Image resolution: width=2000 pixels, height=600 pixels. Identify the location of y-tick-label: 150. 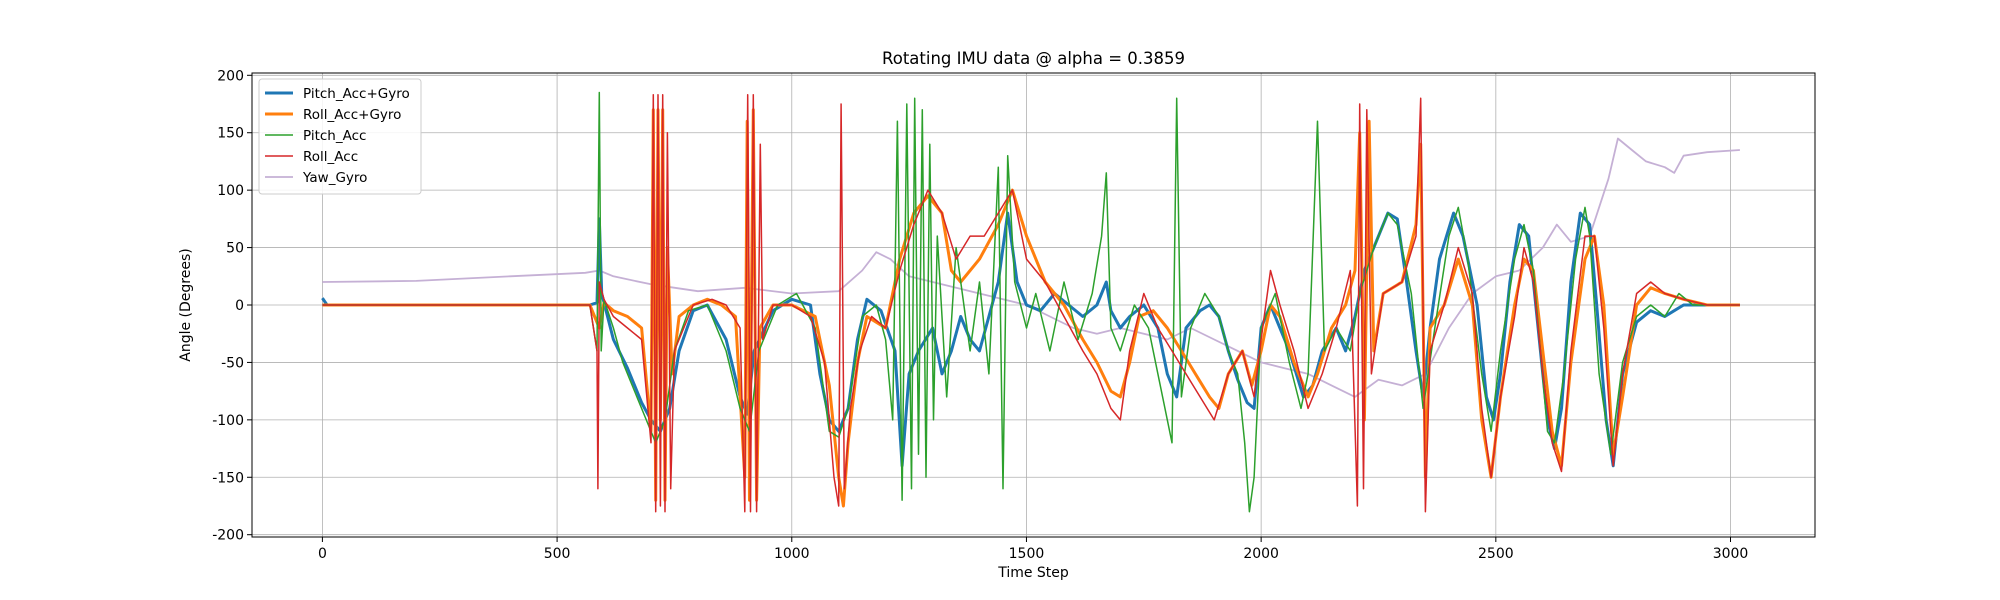
(230, 134).